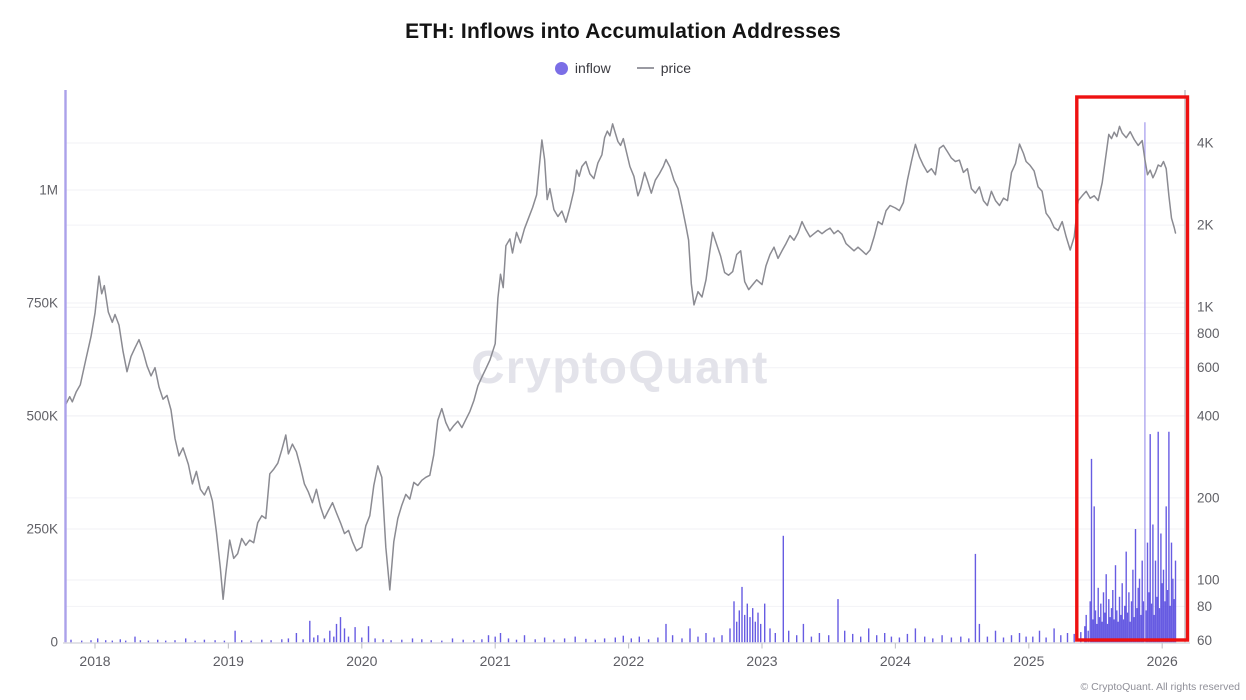 This screenshot has width=1246, height=700. Describe the element at coordinates (1028, 661) in the screenshot. I see `x-axis-tick-label: 2025` at that location.